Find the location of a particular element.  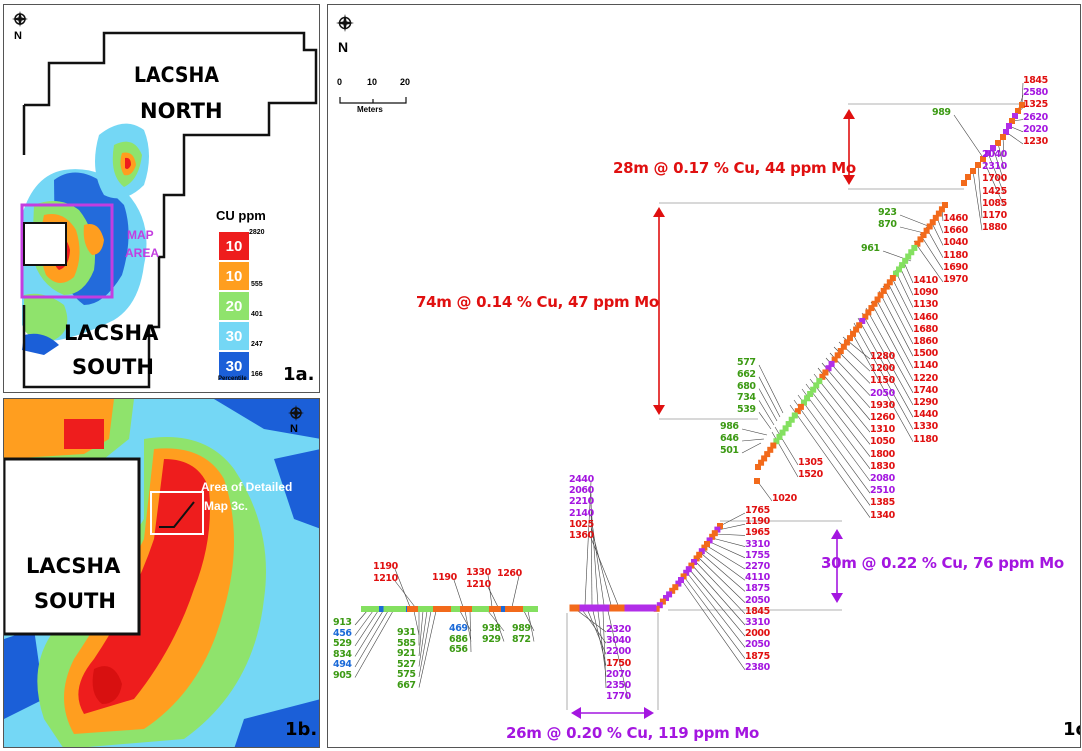

legend-swatch: 10 is located at coordinates (234, 276).